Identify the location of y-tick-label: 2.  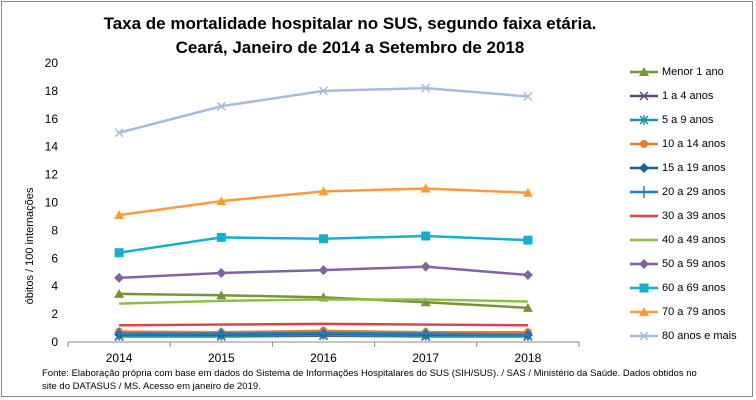
(54, 314).